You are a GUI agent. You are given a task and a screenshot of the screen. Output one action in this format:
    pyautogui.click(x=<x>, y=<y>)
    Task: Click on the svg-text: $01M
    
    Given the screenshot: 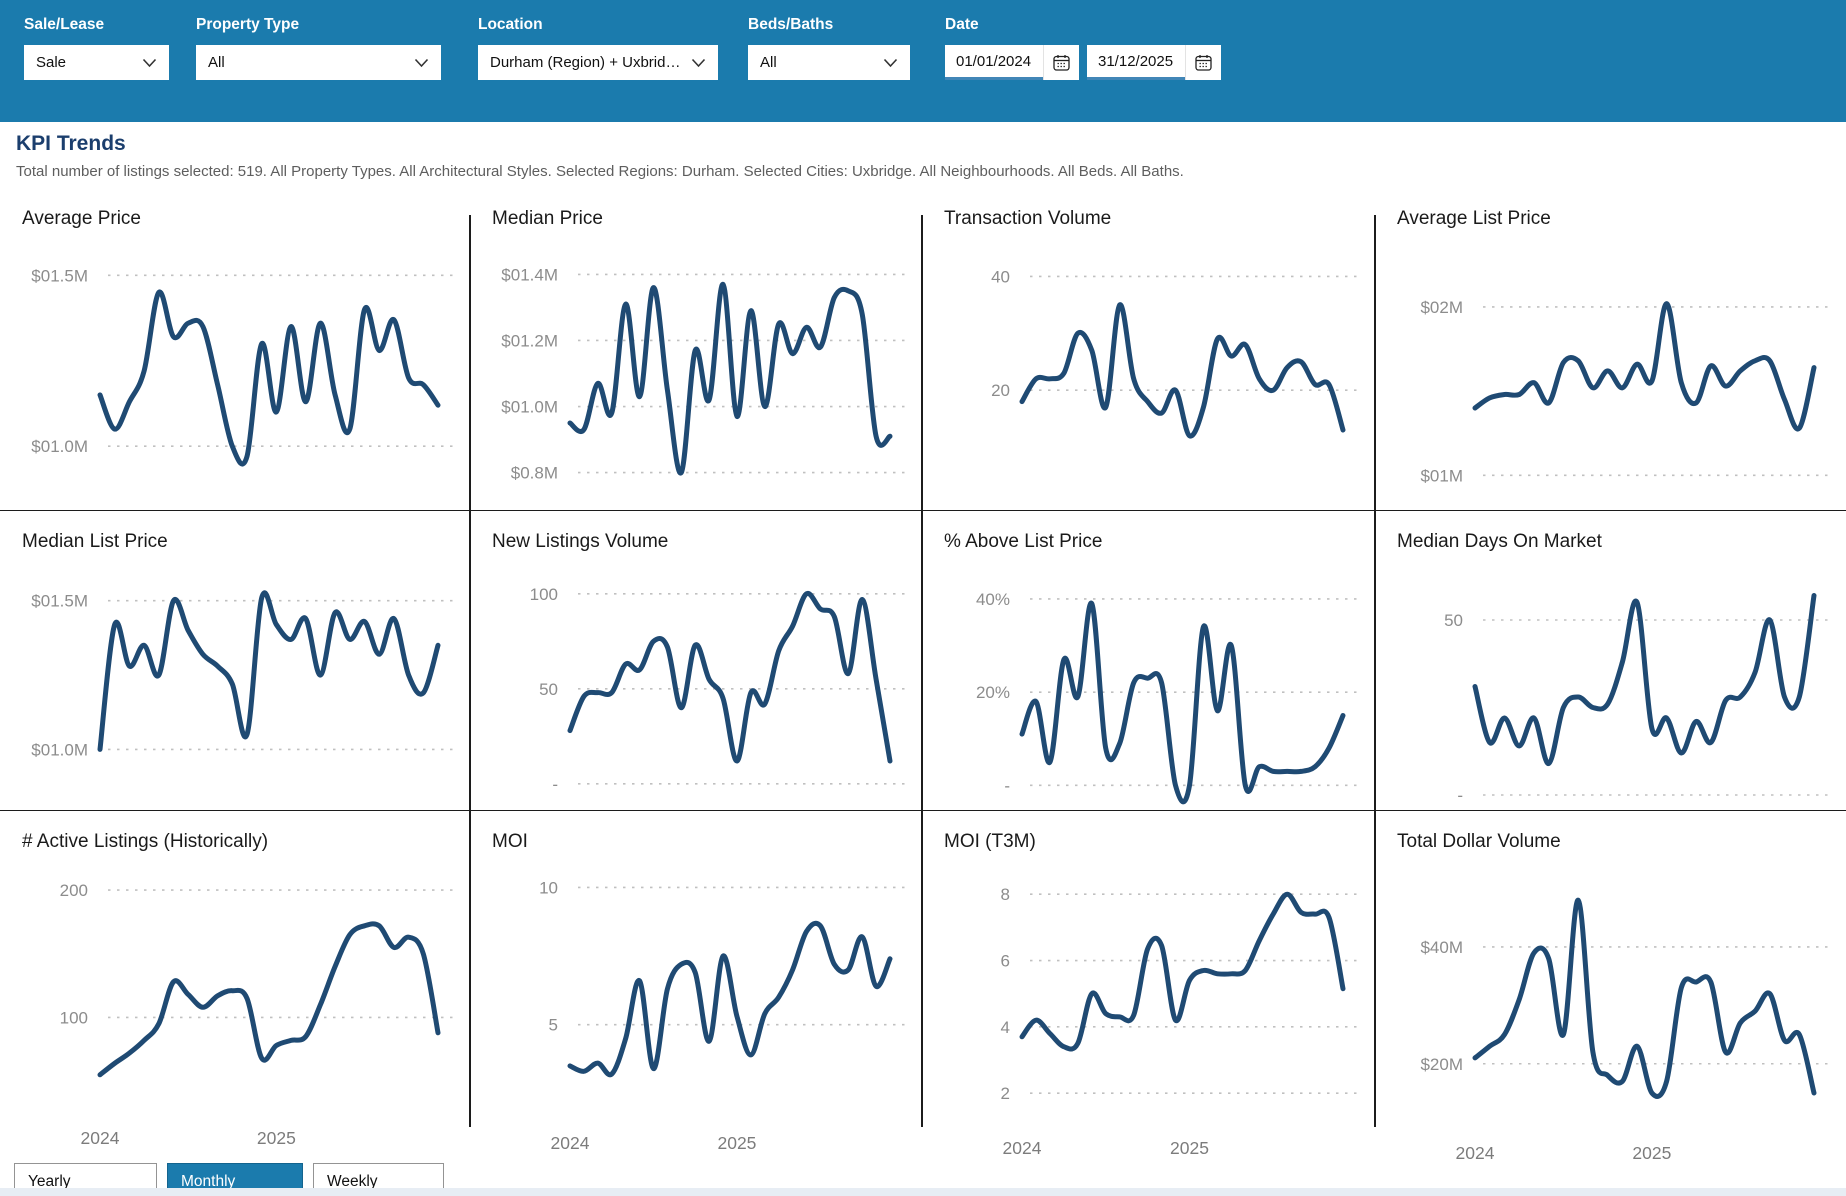 What is the action you would take?
    pyautogui.click(x=1441, y=475)
    